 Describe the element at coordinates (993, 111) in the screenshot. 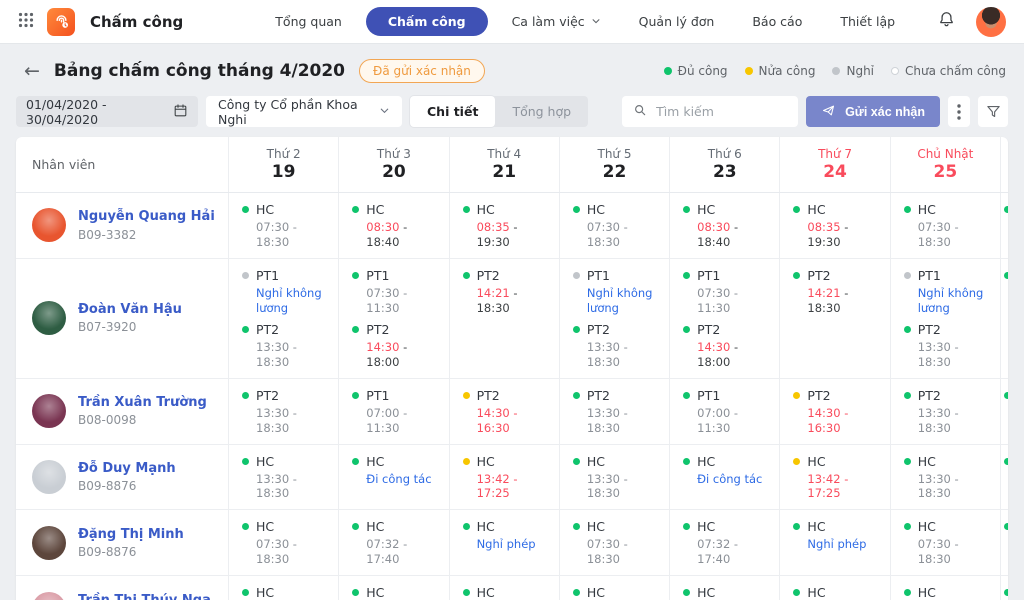

I see `filter-funnel-icon` at that location.